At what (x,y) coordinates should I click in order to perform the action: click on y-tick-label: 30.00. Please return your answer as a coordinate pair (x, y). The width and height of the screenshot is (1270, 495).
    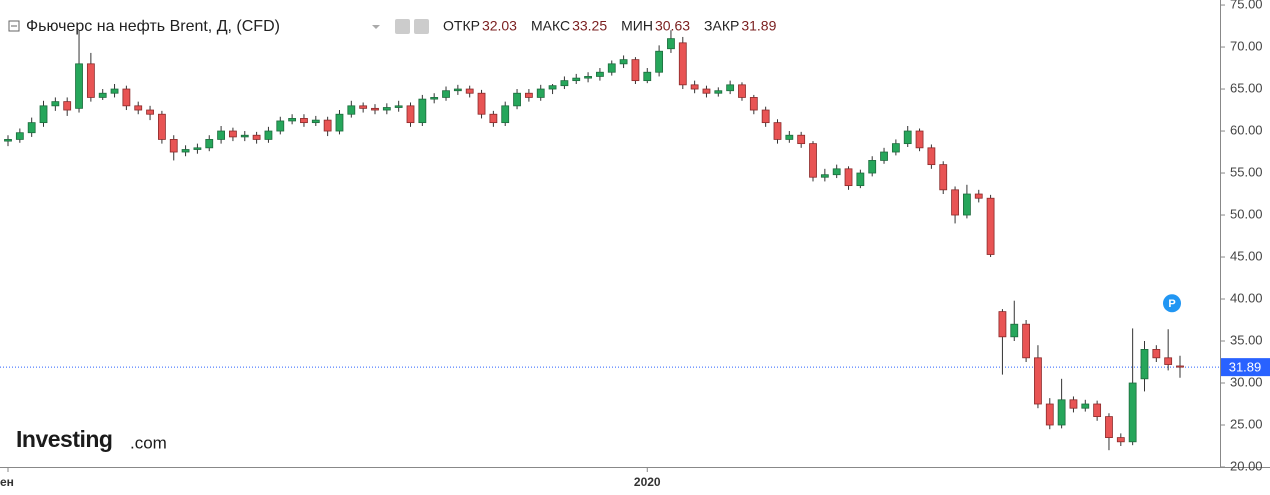
    Looking at the image, I should click on (1246, 381).